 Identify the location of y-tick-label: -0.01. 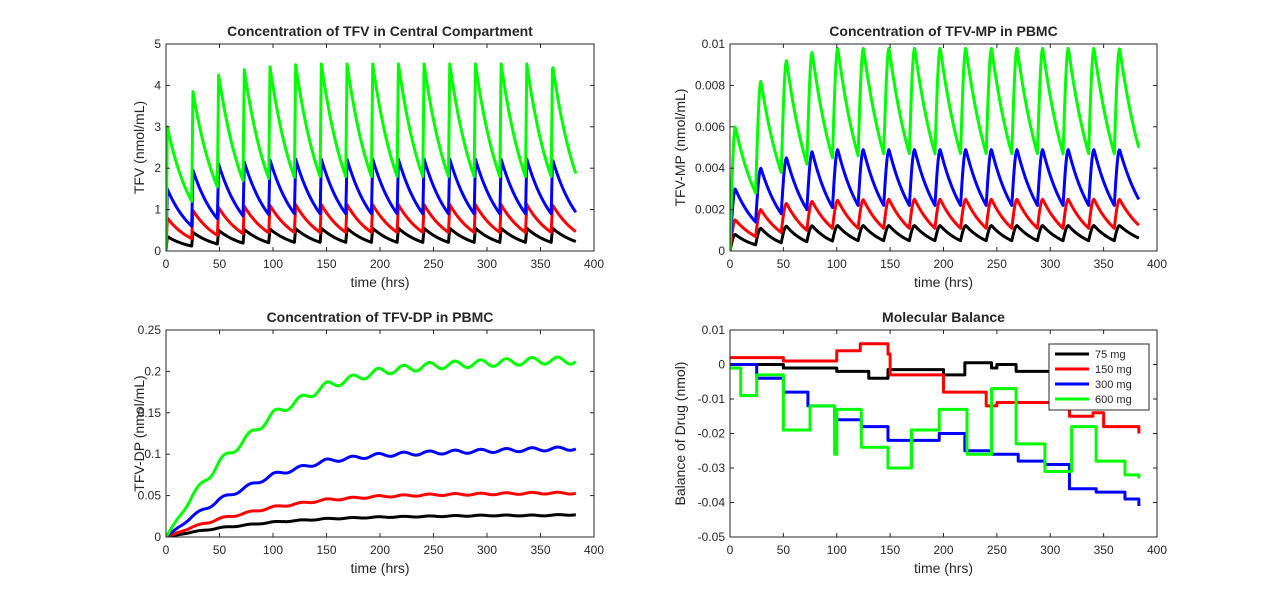
(712, 399).